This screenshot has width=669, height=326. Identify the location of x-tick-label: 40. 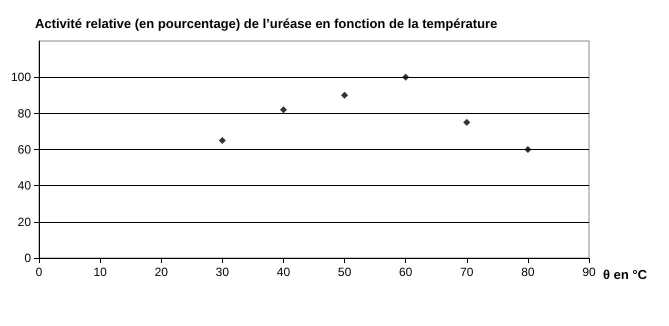
(283, 272).